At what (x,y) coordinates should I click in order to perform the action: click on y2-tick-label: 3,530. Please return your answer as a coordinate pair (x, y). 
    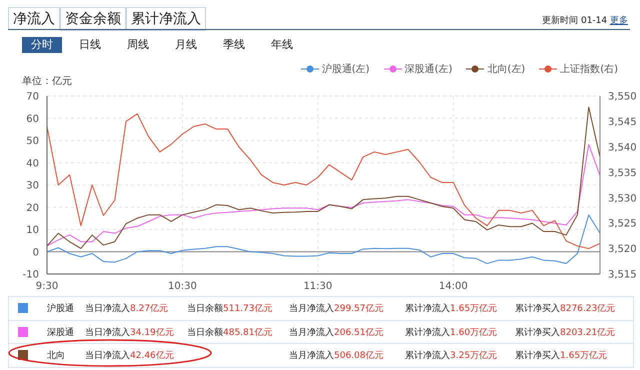
    Looking at the image, I should click on (622, 198).